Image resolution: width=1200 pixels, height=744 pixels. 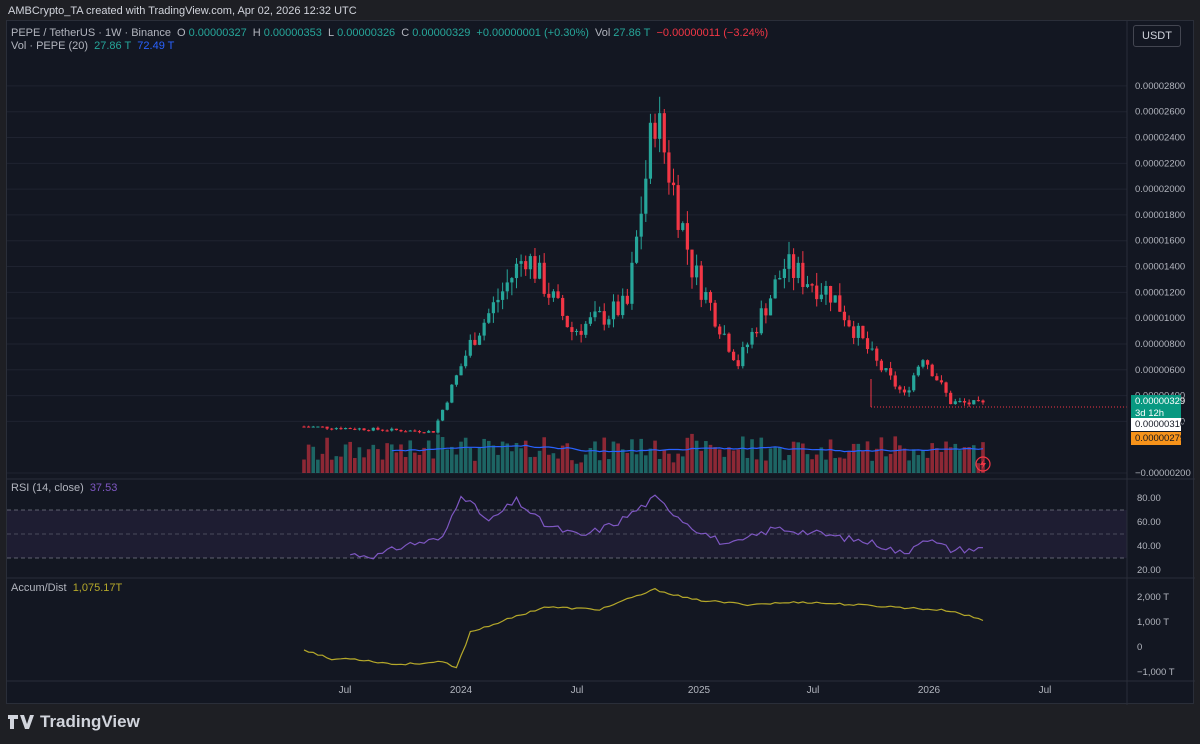 What do you see at coordinates (1149, 534) in the screenshot?
I see `rsi-axis-ticks: 80.00 60.00 40.00 20.00` at bounding box center [1149, 534].